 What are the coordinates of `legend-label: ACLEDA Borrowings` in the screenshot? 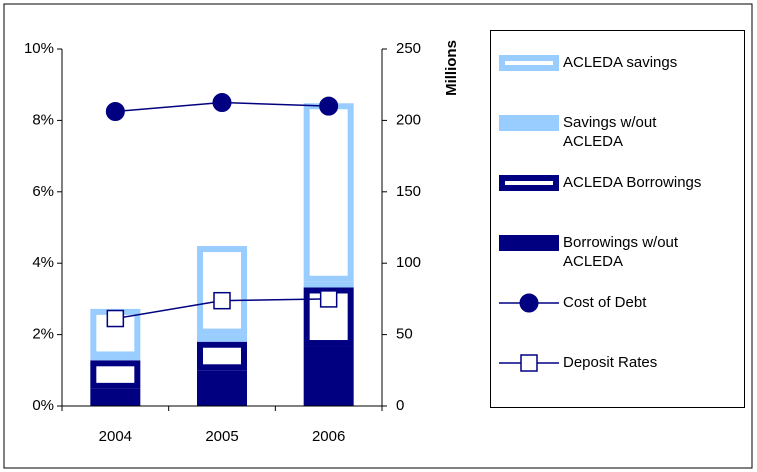 It's located at (632, 182).